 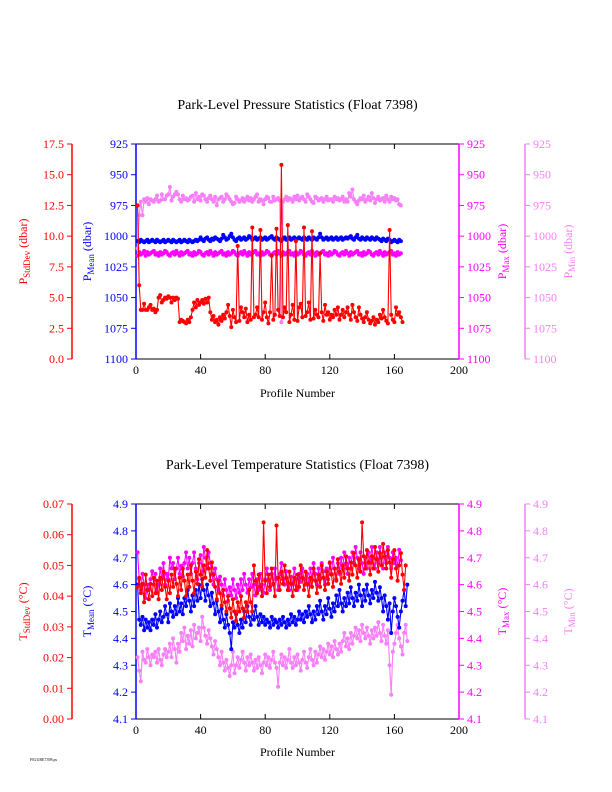 I want to click on y-tick-label-min: 4.1, so click(x=540, y=719).